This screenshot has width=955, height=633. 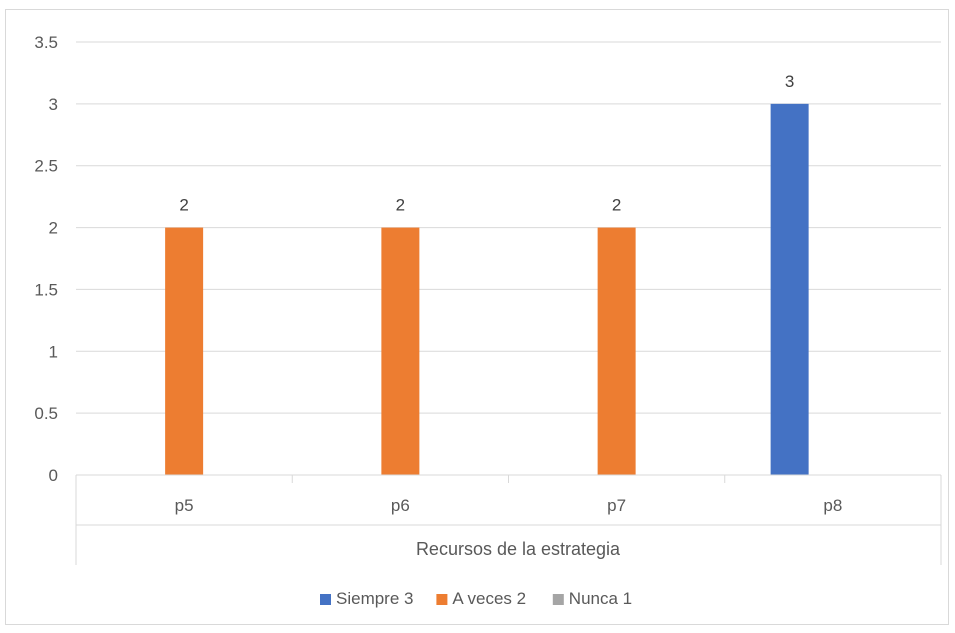 What do you see at coordinates (53, 104) in the screenshot?
I see `y-tick-label: 3` at bounding box center [53, 104].